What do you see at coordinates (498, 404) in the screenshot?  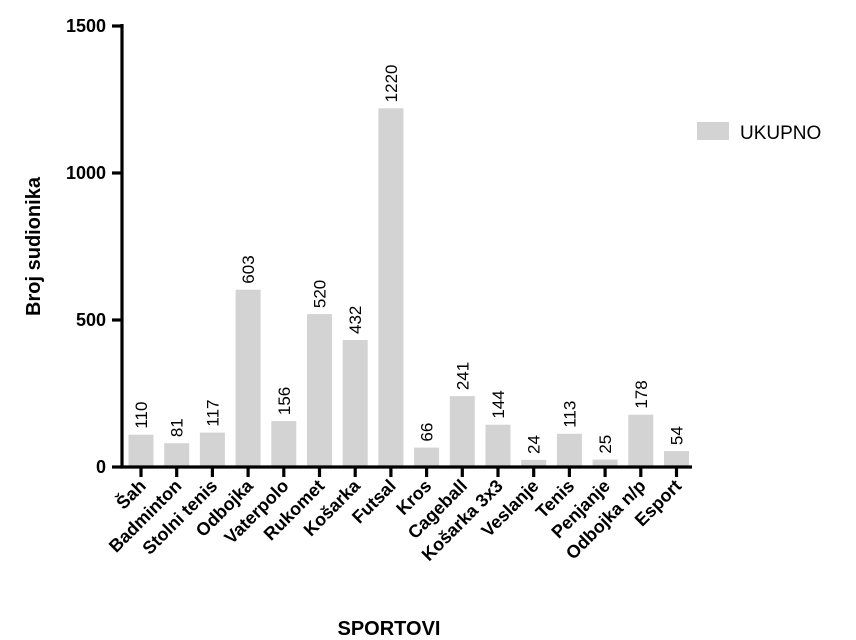 I see `data-label-11: 144` at bounding box center [498, 404].